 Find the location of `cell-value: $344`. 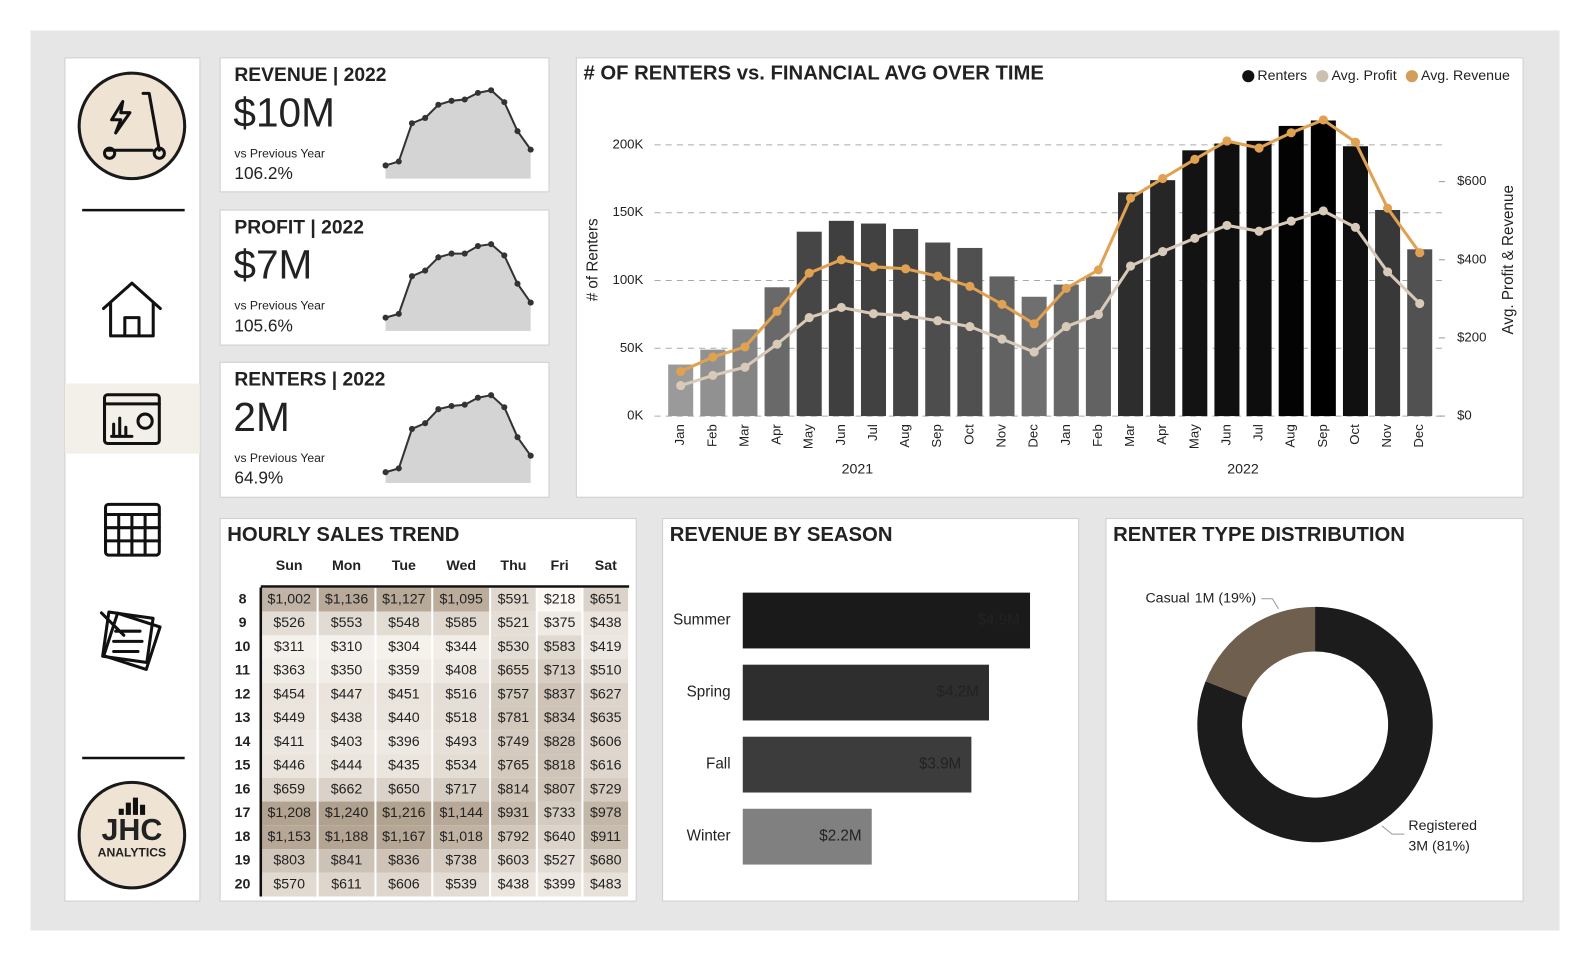

cell-value: $344 is located at coordinates (461, 647).